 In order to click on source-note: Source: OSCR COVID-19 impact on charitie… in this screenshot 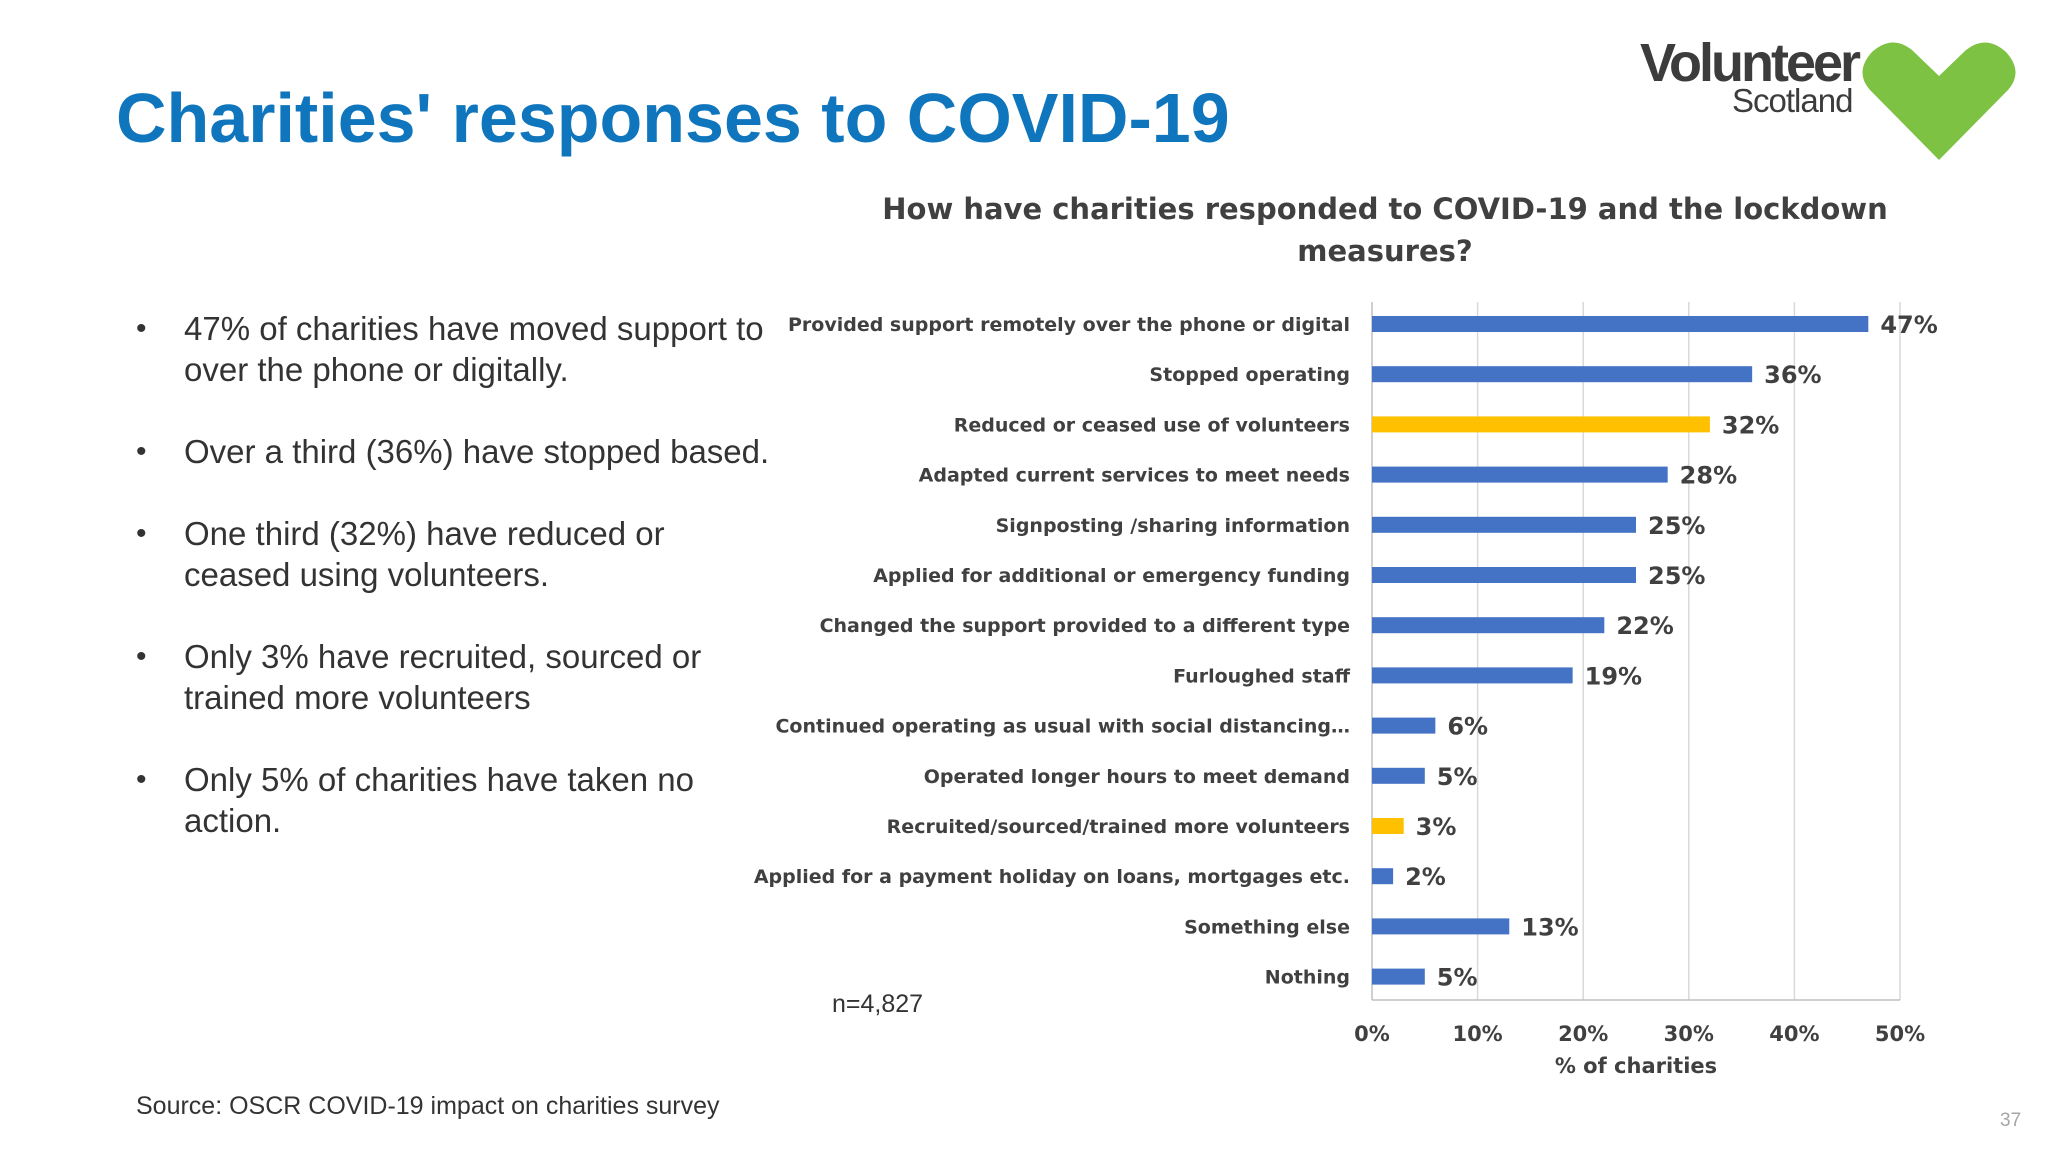, I will do `click(428, 1106)`.